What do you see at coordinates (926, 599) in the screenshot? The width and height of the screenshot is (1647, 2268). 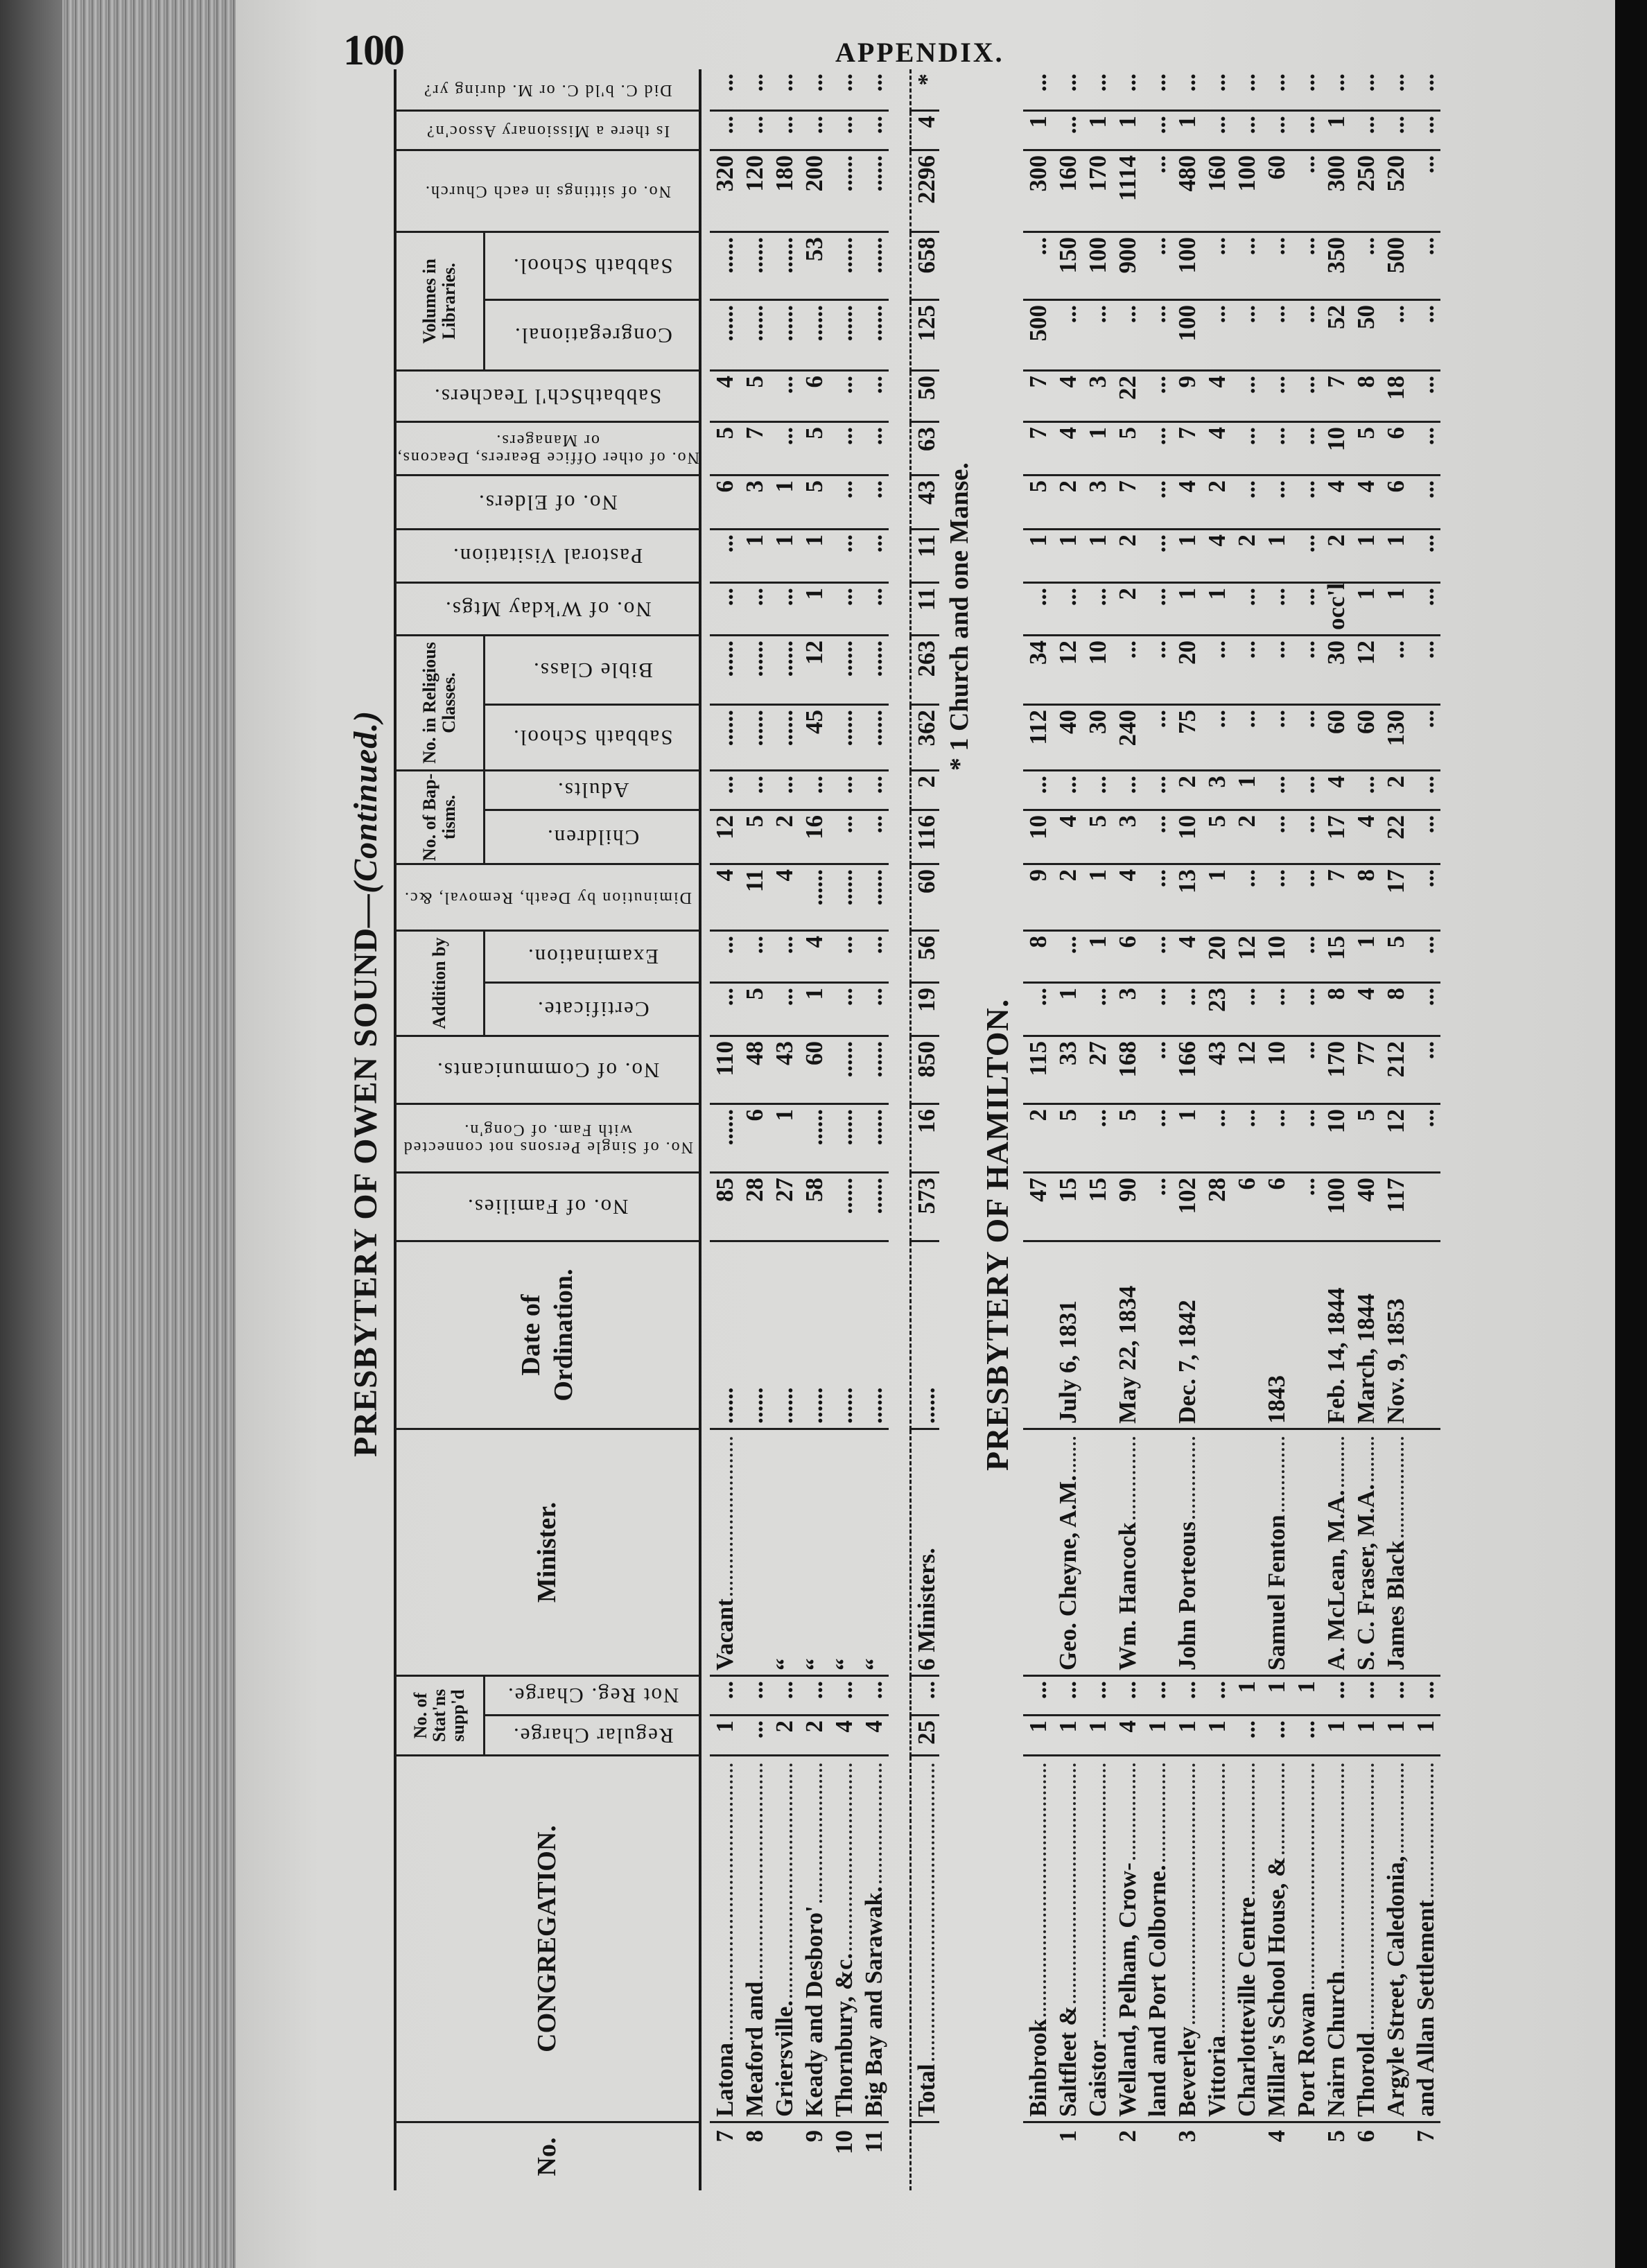 I see `cell-value: 11` at bounding box center [926, 599].